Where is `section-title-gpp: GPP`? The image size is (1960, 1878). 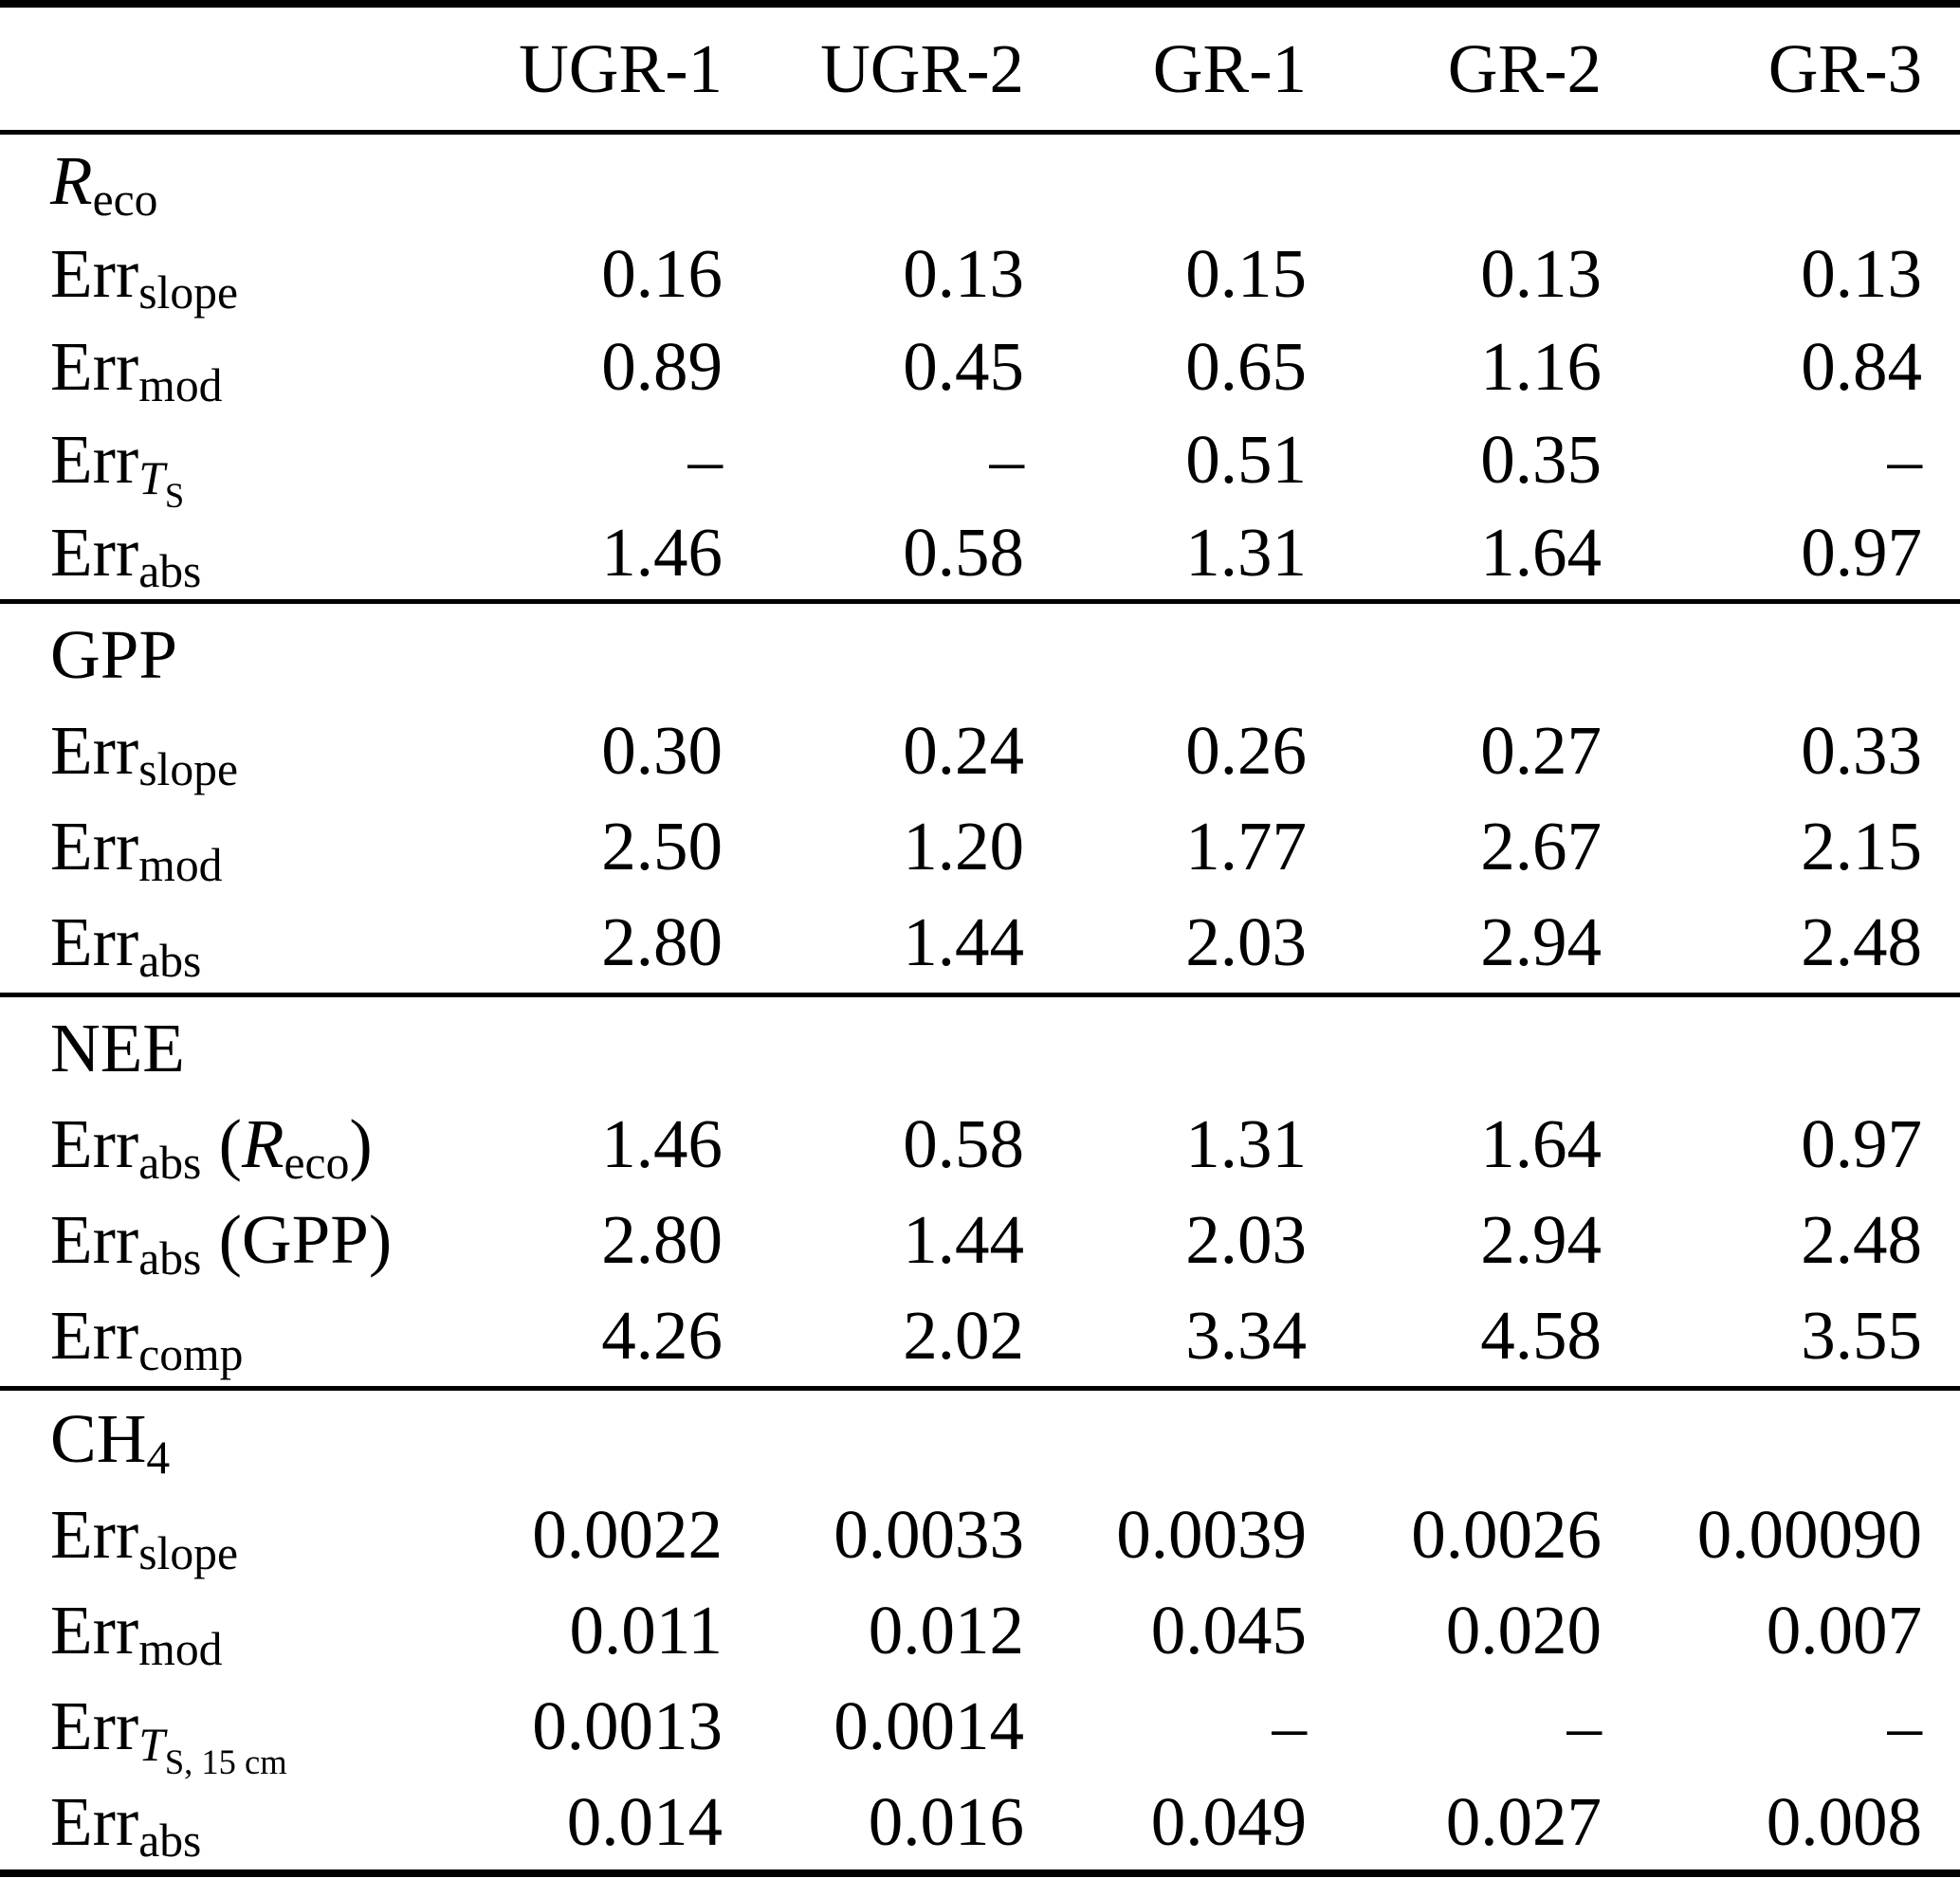 section-title-gpp: GPP is located at coordinates (234, 654).